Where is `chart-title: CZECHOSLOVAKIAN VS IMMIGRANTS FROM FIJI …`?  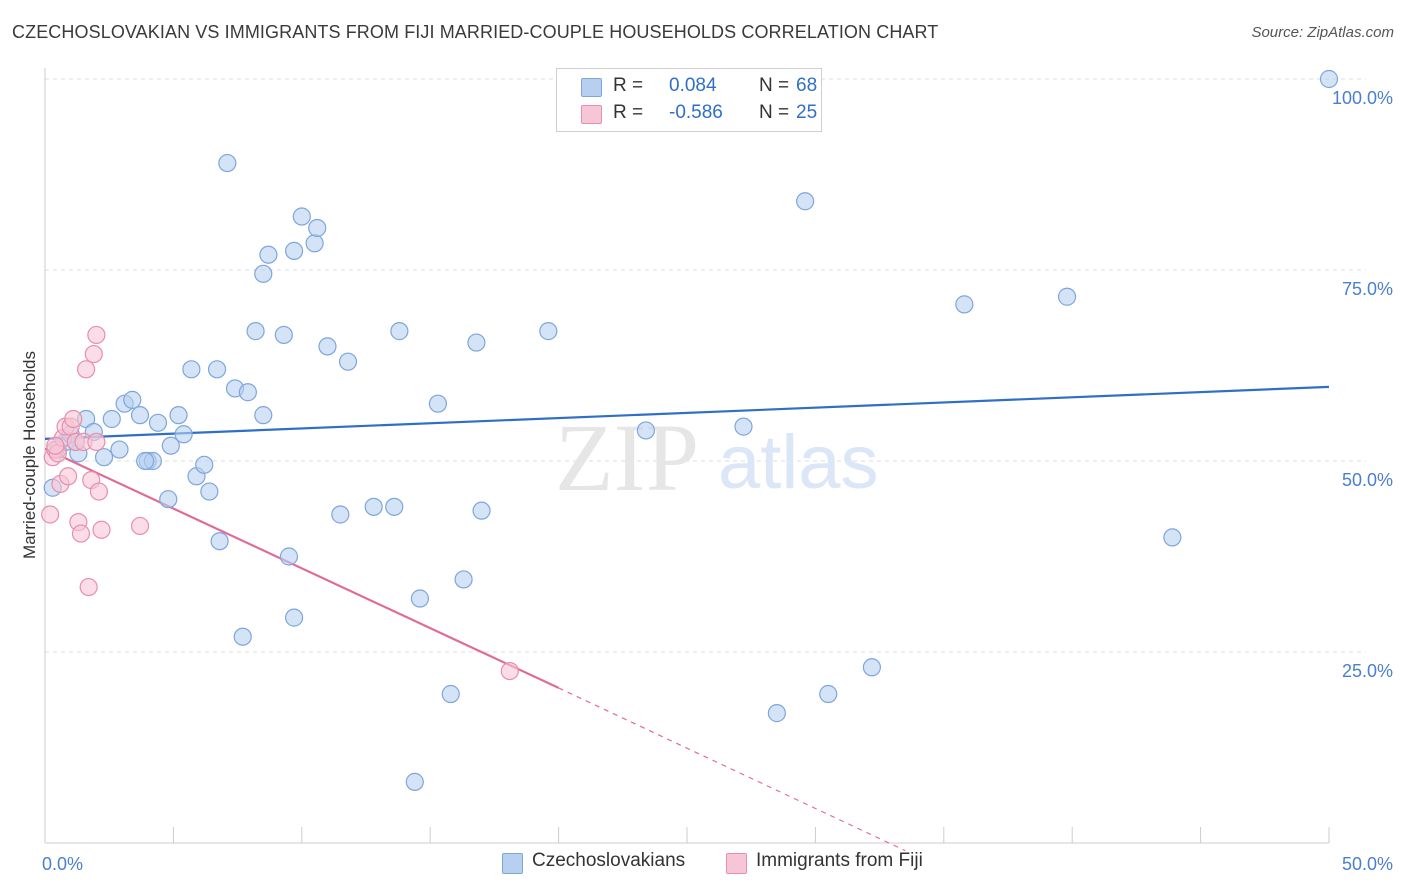 chart-title: CZECHOSLOVAKIAN VS IMMIGRANTS FROM FIJI … is located at coordinates (475, 32).